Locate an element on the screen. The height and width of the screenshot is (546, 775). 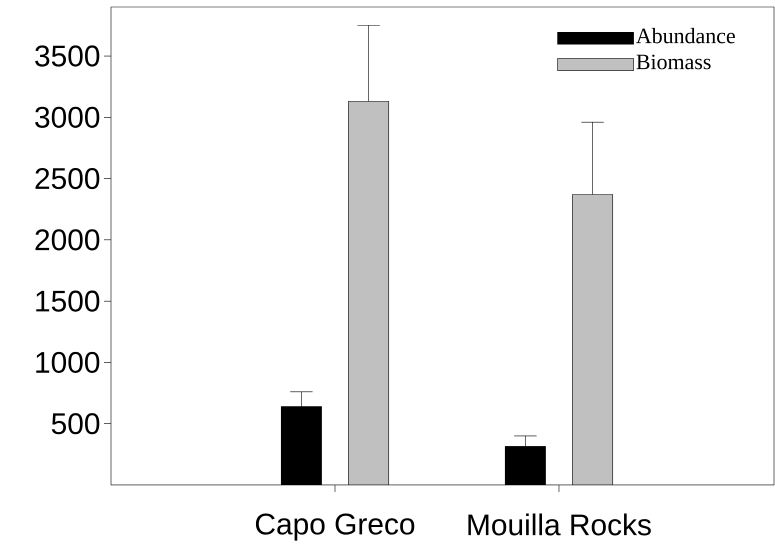
y-tick-label: 2000 is located at coordinates (68, 239).